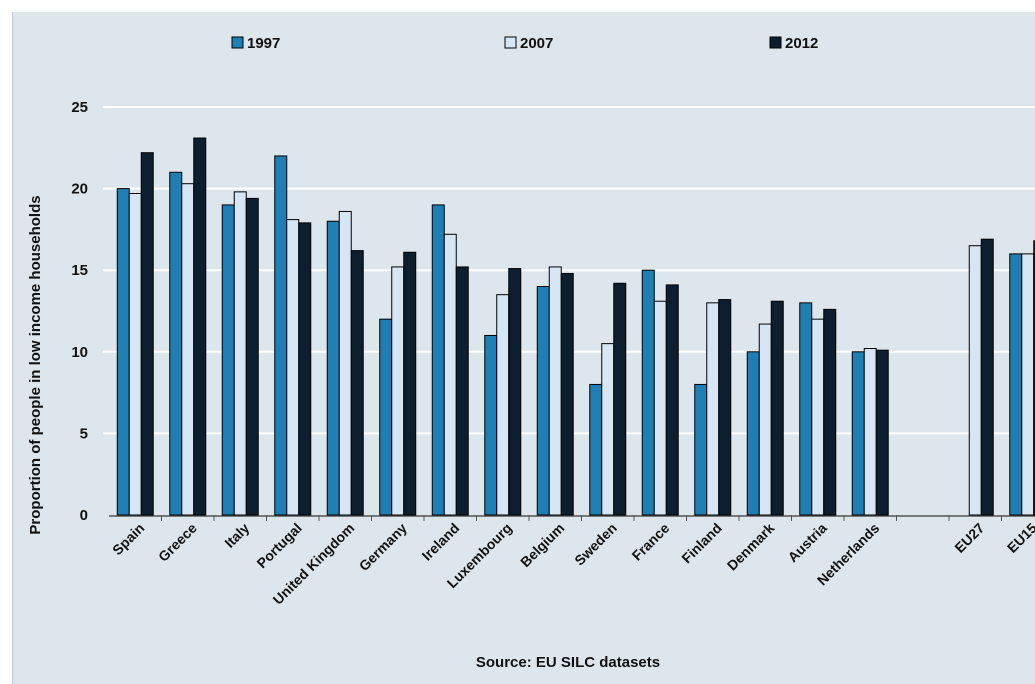 The image size is (1035, 684). Describe the element at coordinates (536, 43) in the screenshot. I see `legend-label-2007: 2007` at that location.